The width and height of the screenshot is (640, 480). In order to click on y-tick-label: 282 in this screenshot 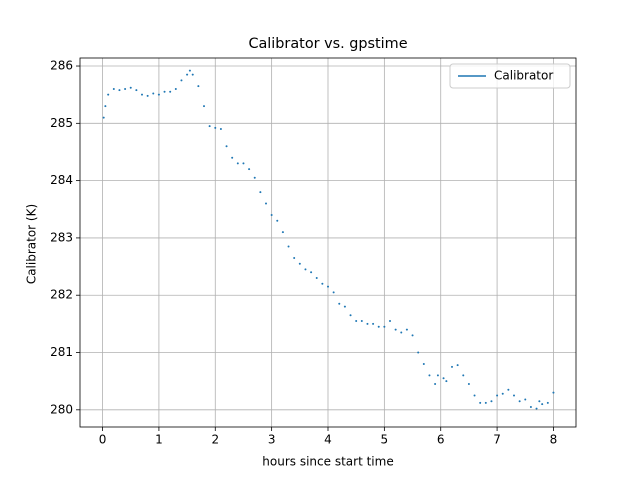, I will do `click(61, 295)`.